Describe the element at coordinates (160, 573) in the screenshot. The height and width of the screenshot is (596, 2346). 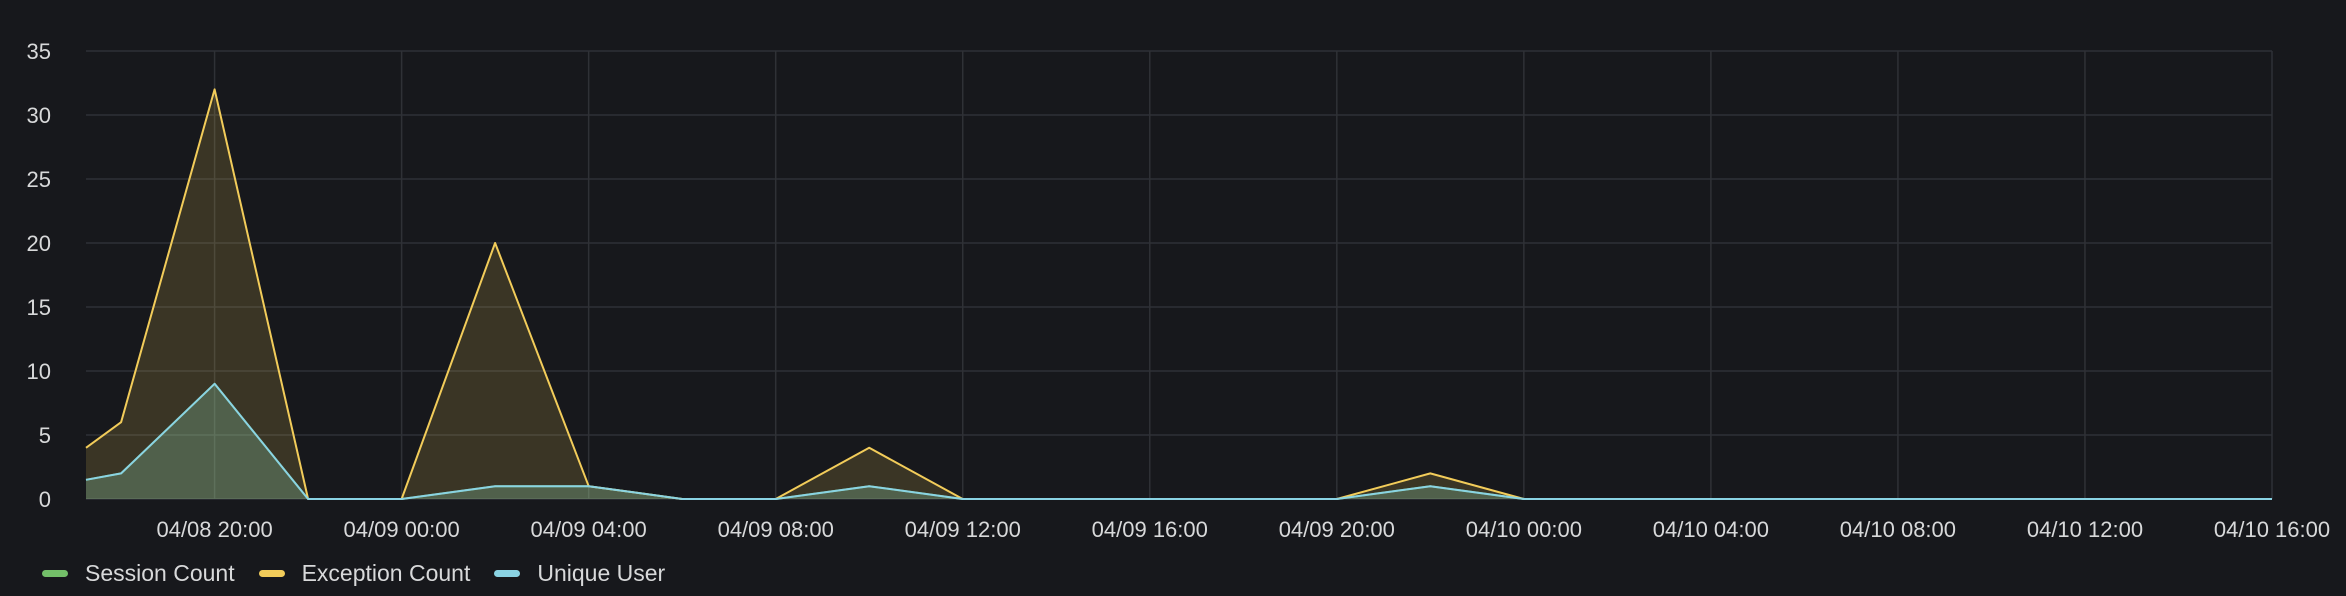
I see `legend-label: Session Count` at that location.